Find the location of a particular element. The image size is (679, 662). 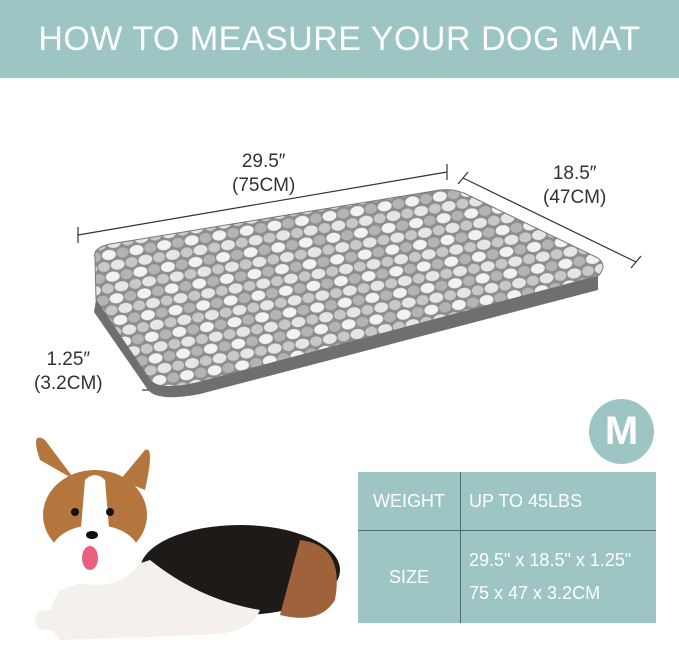

length-label: 29.5″ (75CM) is located at coordinates (263, 174).